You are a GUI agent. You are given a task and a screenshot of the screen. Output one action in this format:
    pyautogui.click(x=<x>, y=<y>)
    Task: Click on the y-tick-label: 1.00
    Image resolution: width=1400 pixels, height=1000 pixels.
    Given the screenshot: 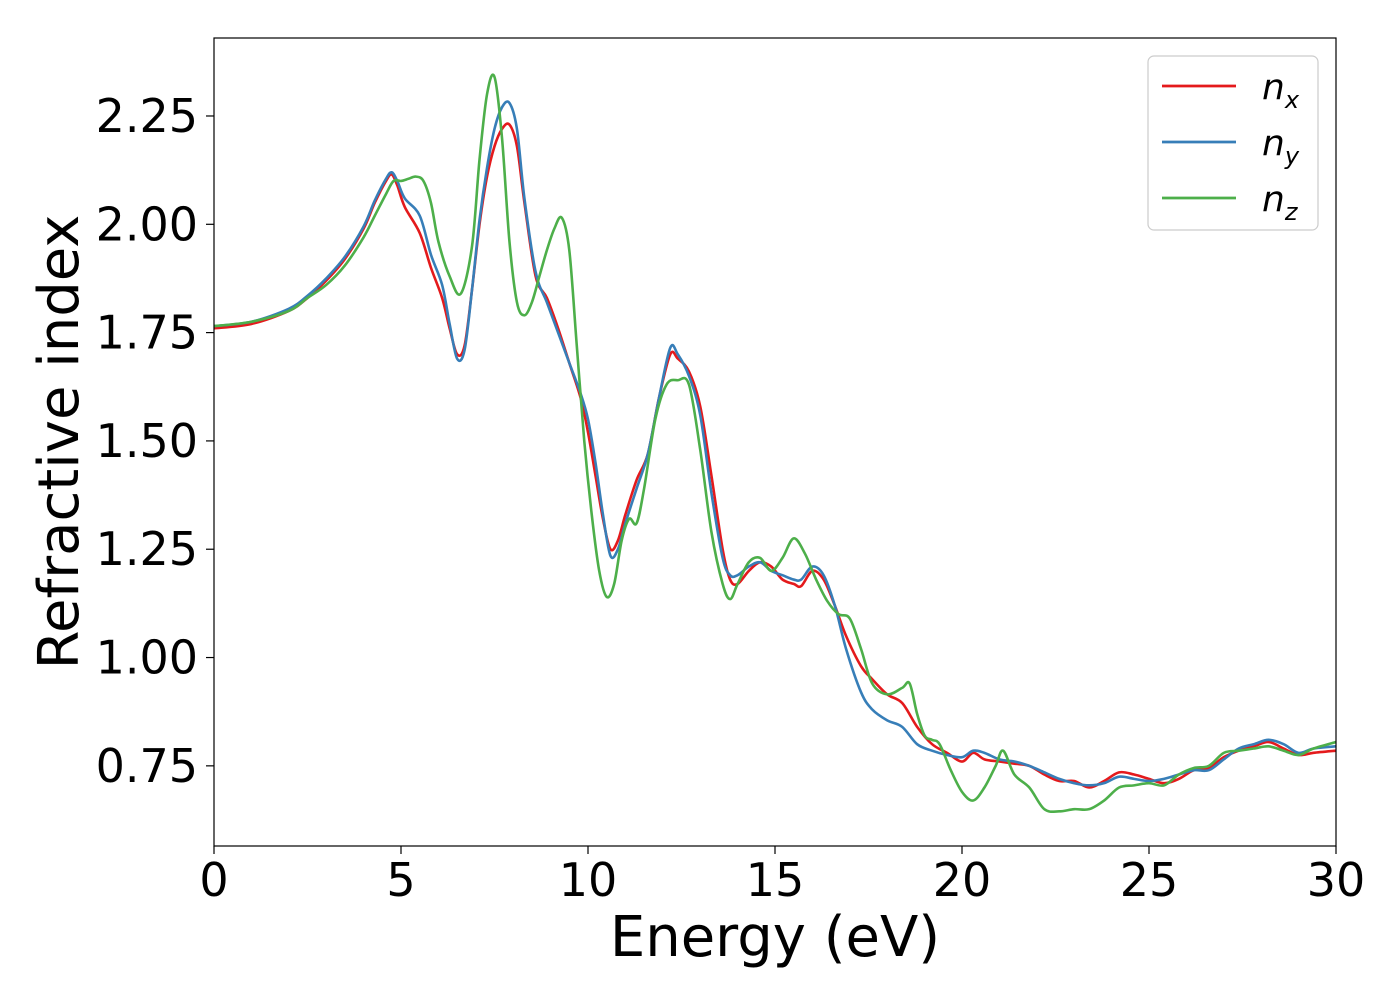 What is the action you would take?
    pyautogui.click(x=147, y=658)
    